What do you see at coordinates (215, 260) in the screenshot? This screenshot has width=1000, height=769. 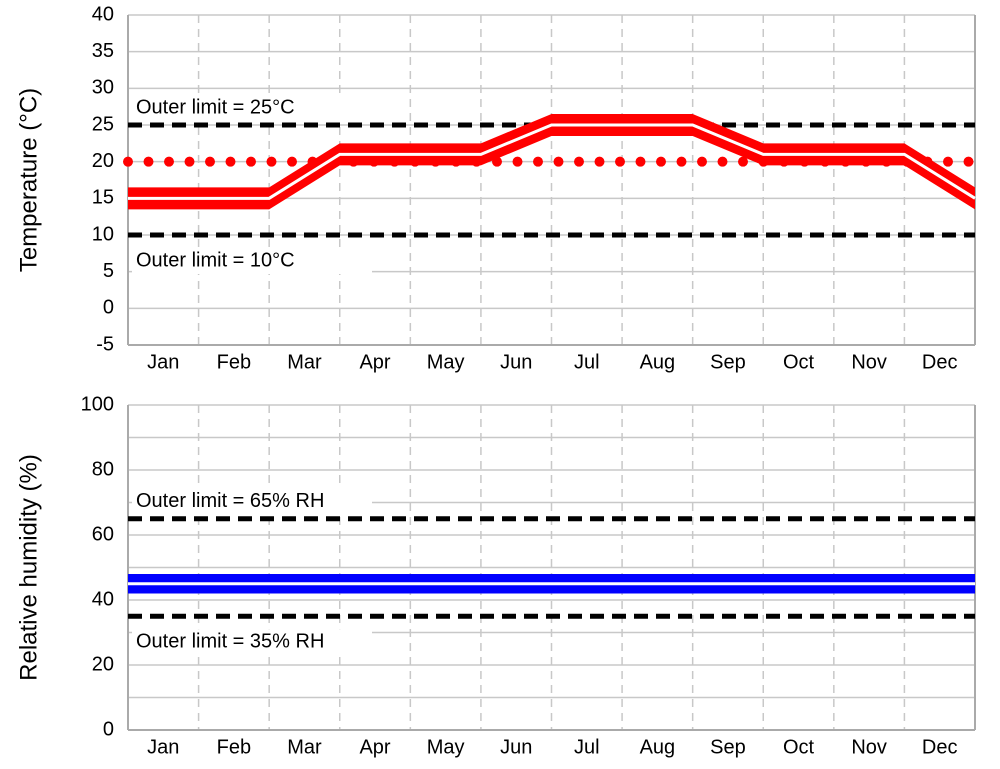 I see `reference-label: Outer limit = 10°C` at bounding box center [215, 260].